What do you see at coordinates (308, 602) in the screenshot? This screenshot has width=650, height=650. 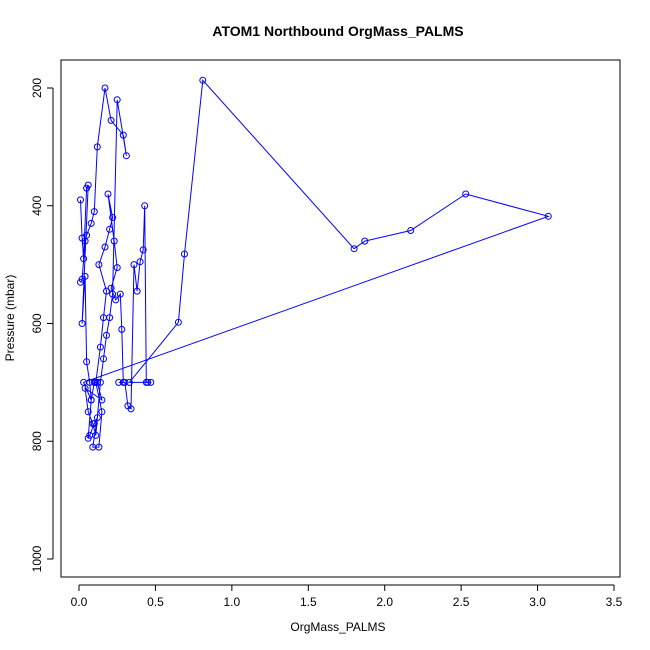 I see `x-tick-label: 1.5` at bounding box center [308, 602].